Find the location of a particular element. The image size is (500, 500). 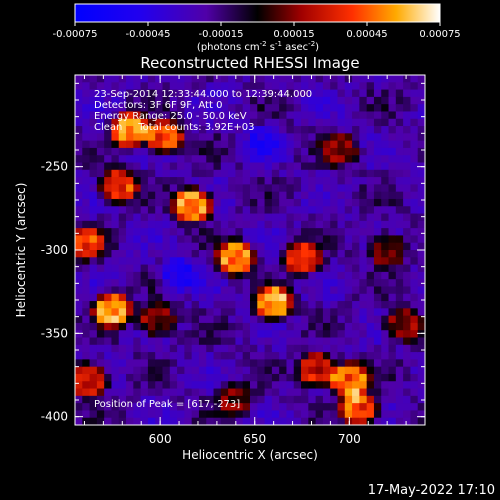

y-tick-label: -350 is located at coordinates (54, 333).